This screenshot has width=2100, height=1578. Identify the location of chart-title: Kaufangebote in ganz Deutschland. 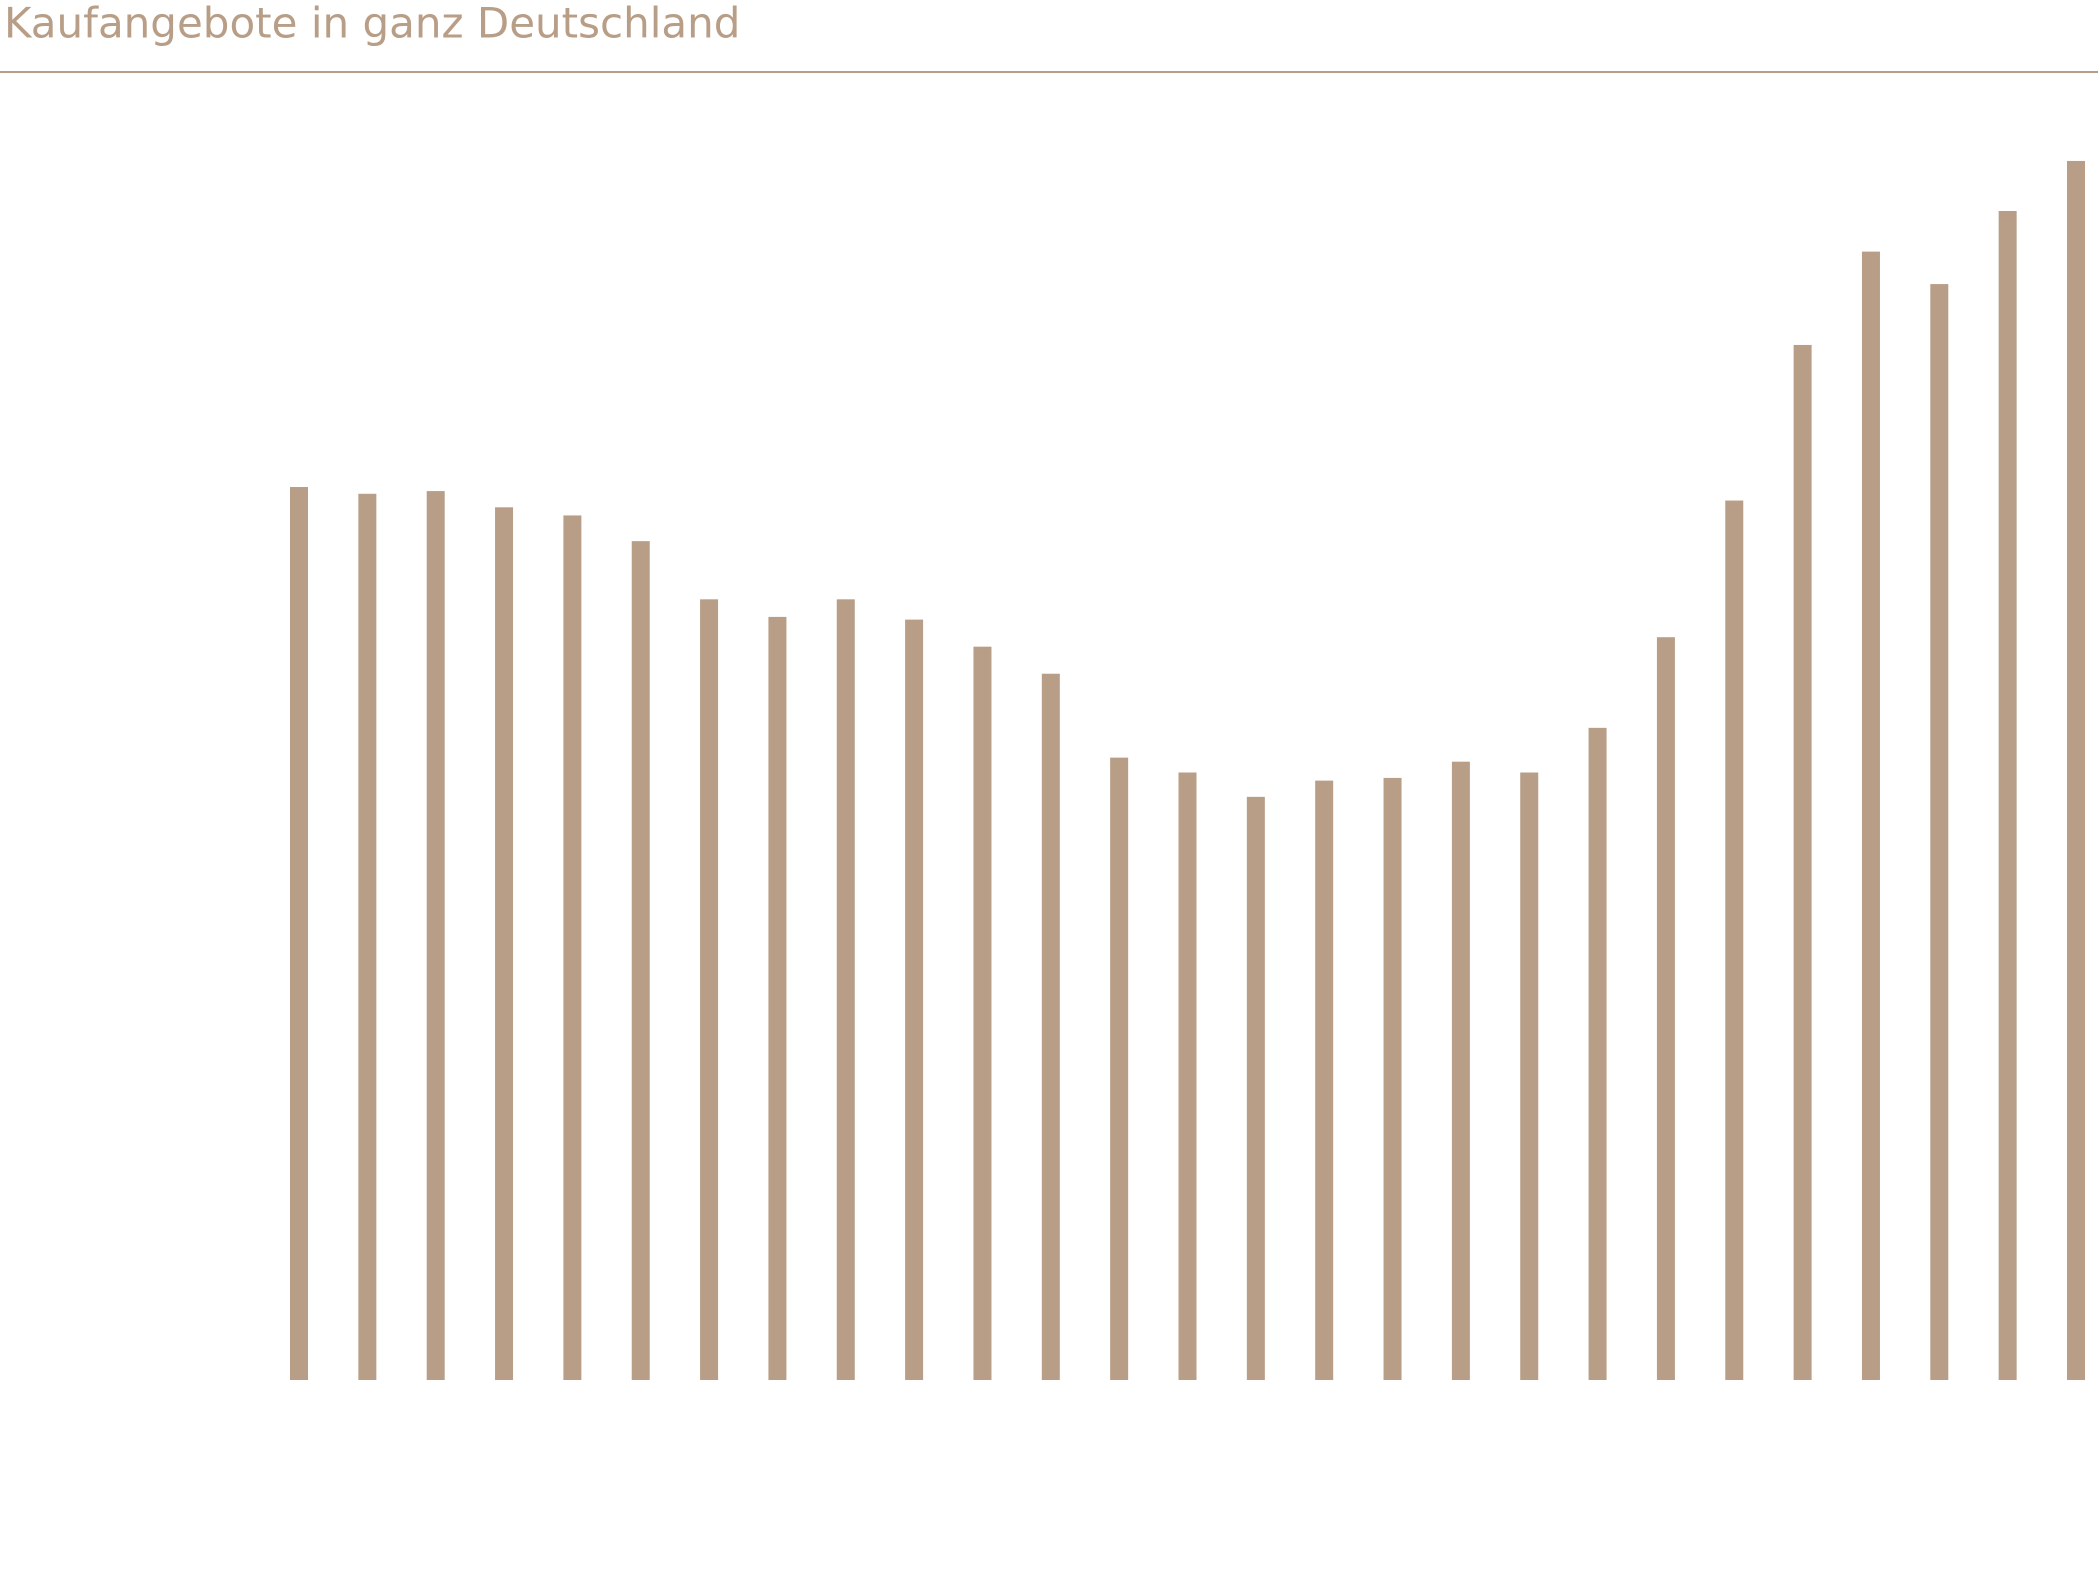
(372, 24).